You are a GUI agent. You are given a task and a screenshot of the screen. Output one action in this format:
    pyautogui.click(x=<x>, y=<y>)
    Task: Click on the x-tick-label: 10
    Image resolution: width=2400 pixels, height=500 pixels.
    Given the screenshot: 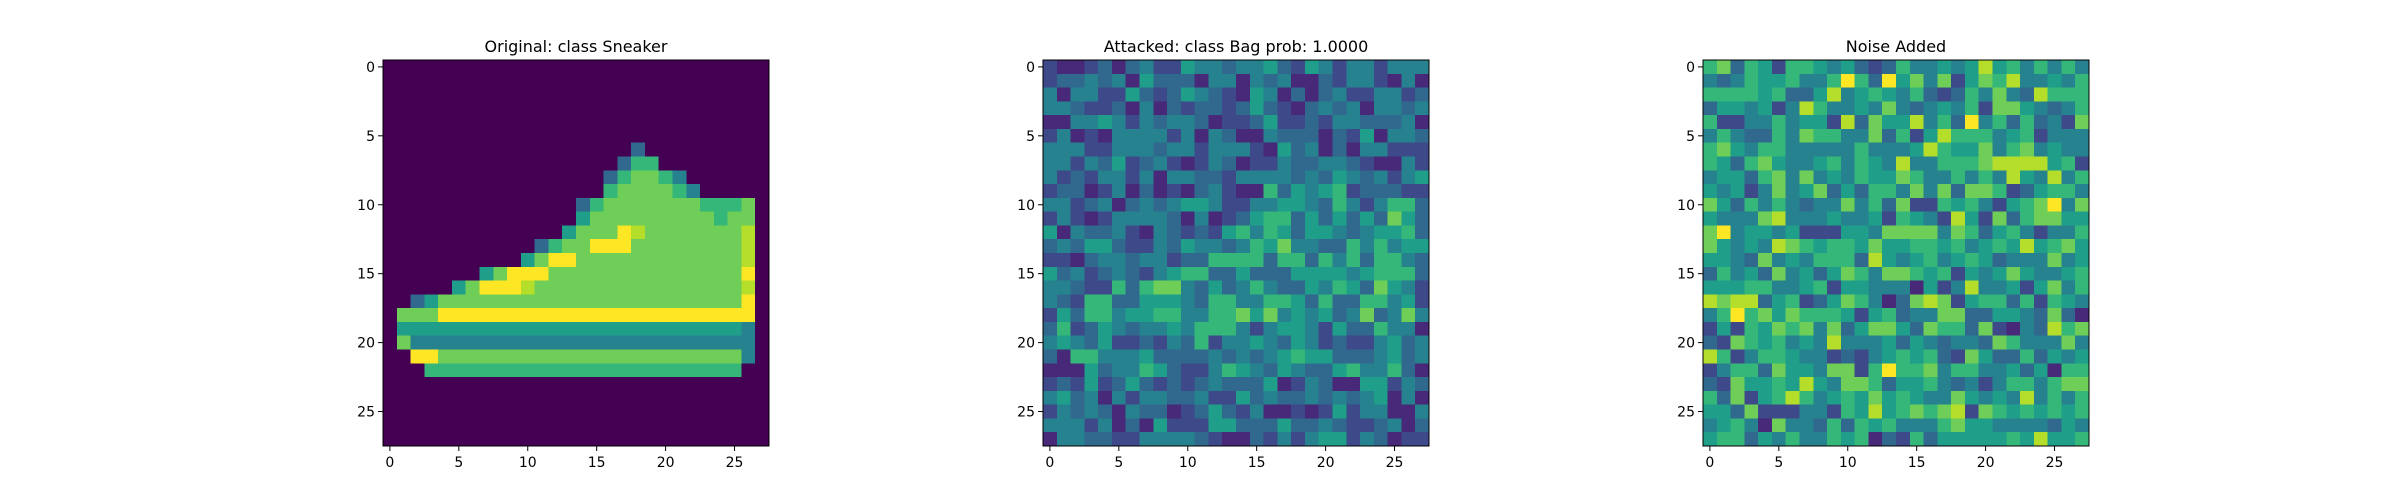 What is the action you would take?
    pyautogui.click(x=528, y=463)
    